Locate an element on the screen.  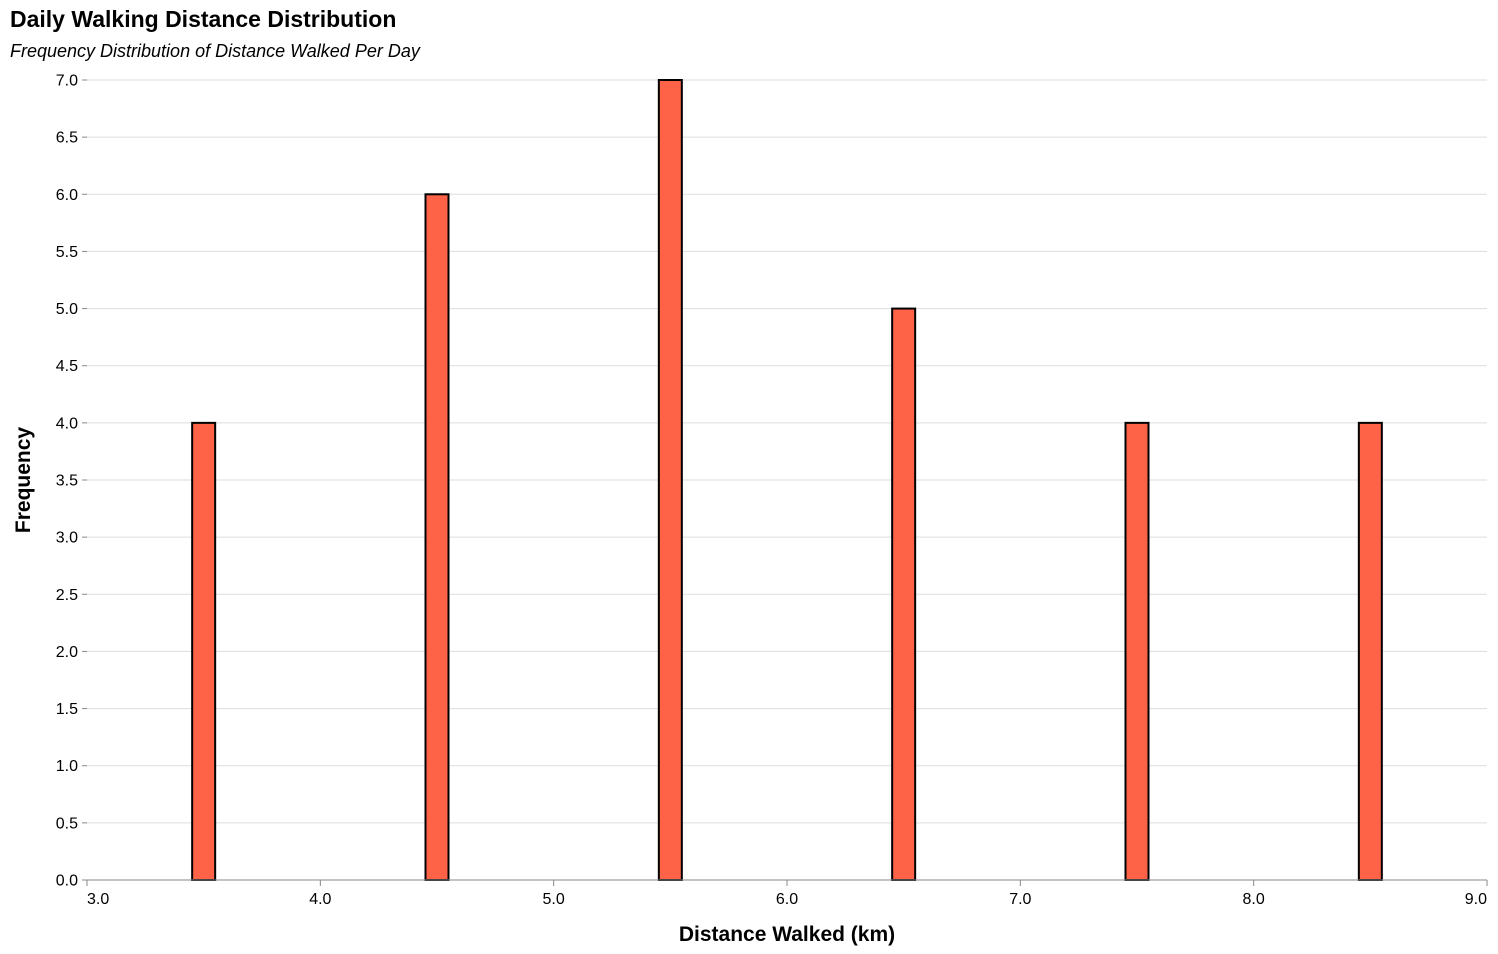
y-tick-label: 0.0 is located at coordinates (67, 881).